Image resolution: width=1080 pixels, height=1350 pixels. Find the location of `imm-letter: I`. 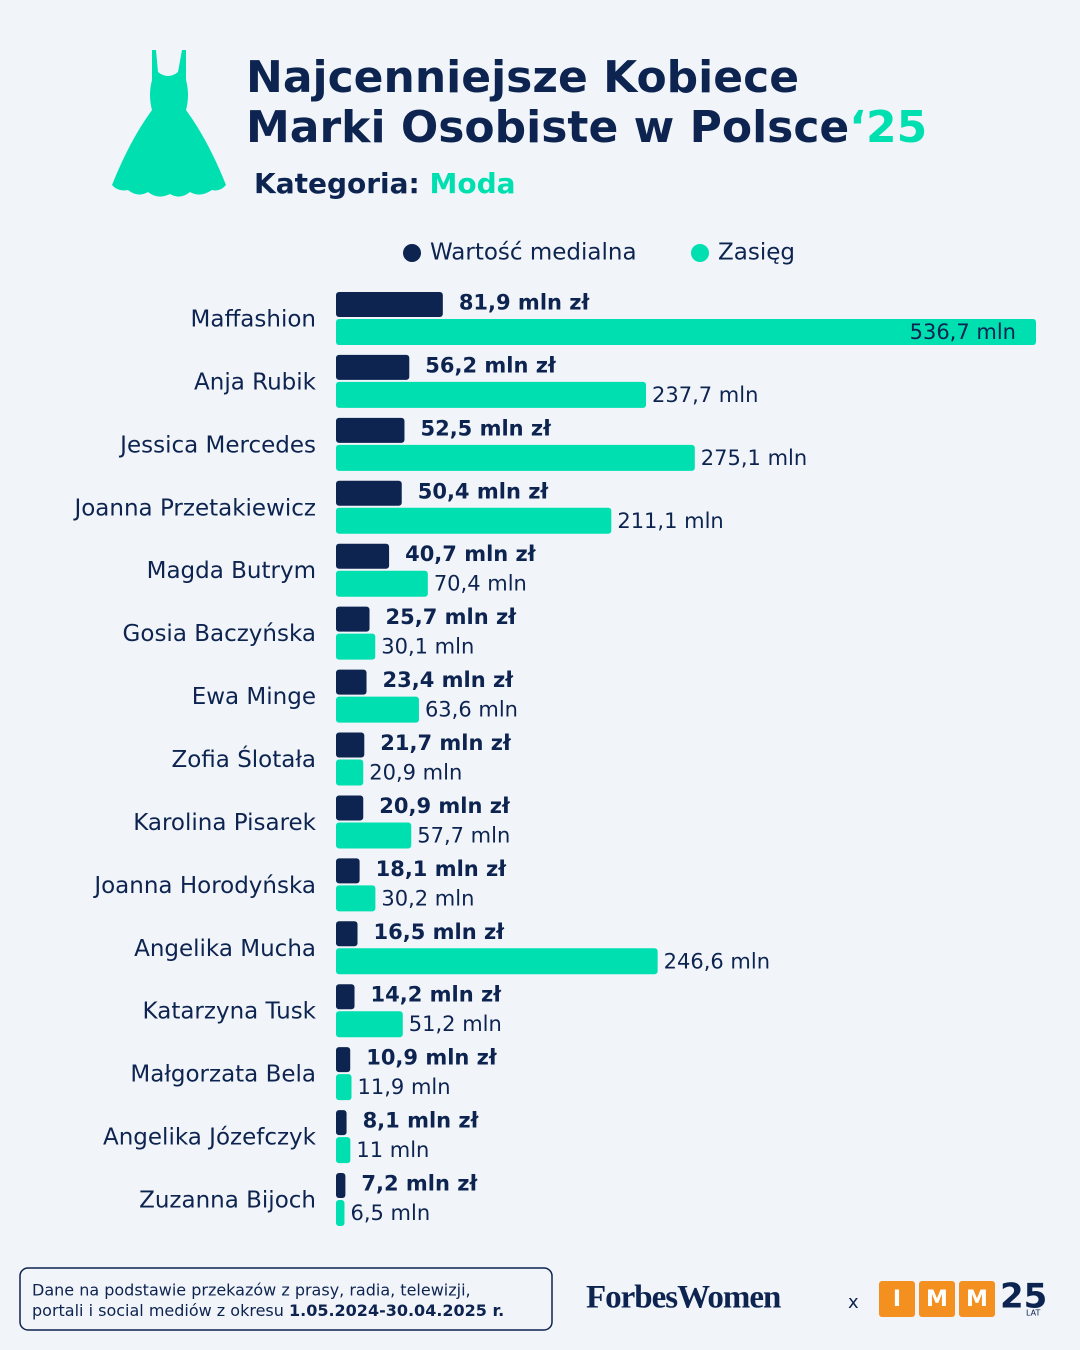

imm-letter: I is located at coordinates (897, 1299).